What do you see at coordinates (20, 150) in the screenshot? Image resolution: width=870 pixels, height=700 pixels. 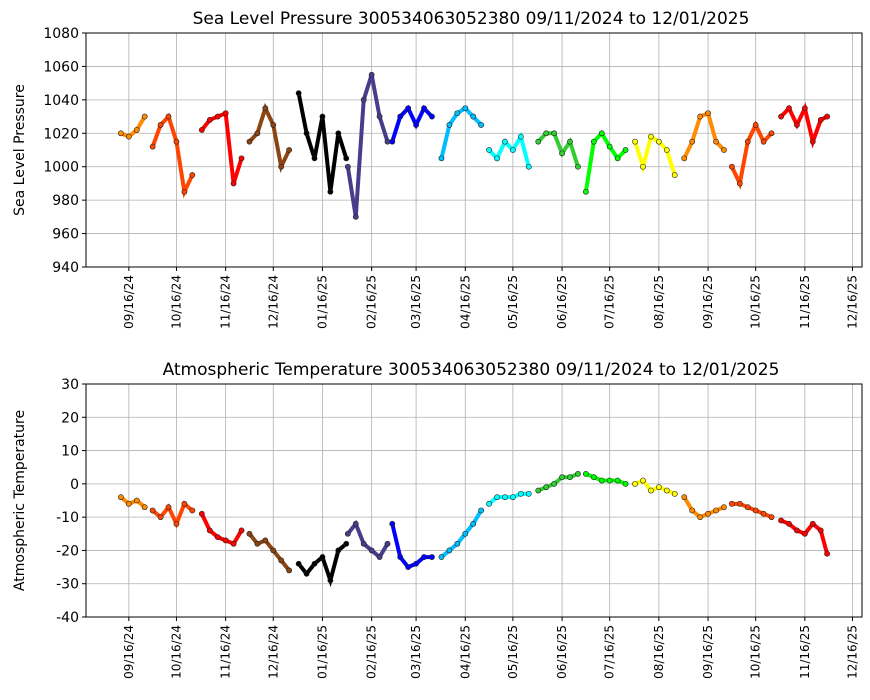 I see `y-axis-label: Sea Level Pressure` at bounding box center [20, 150].